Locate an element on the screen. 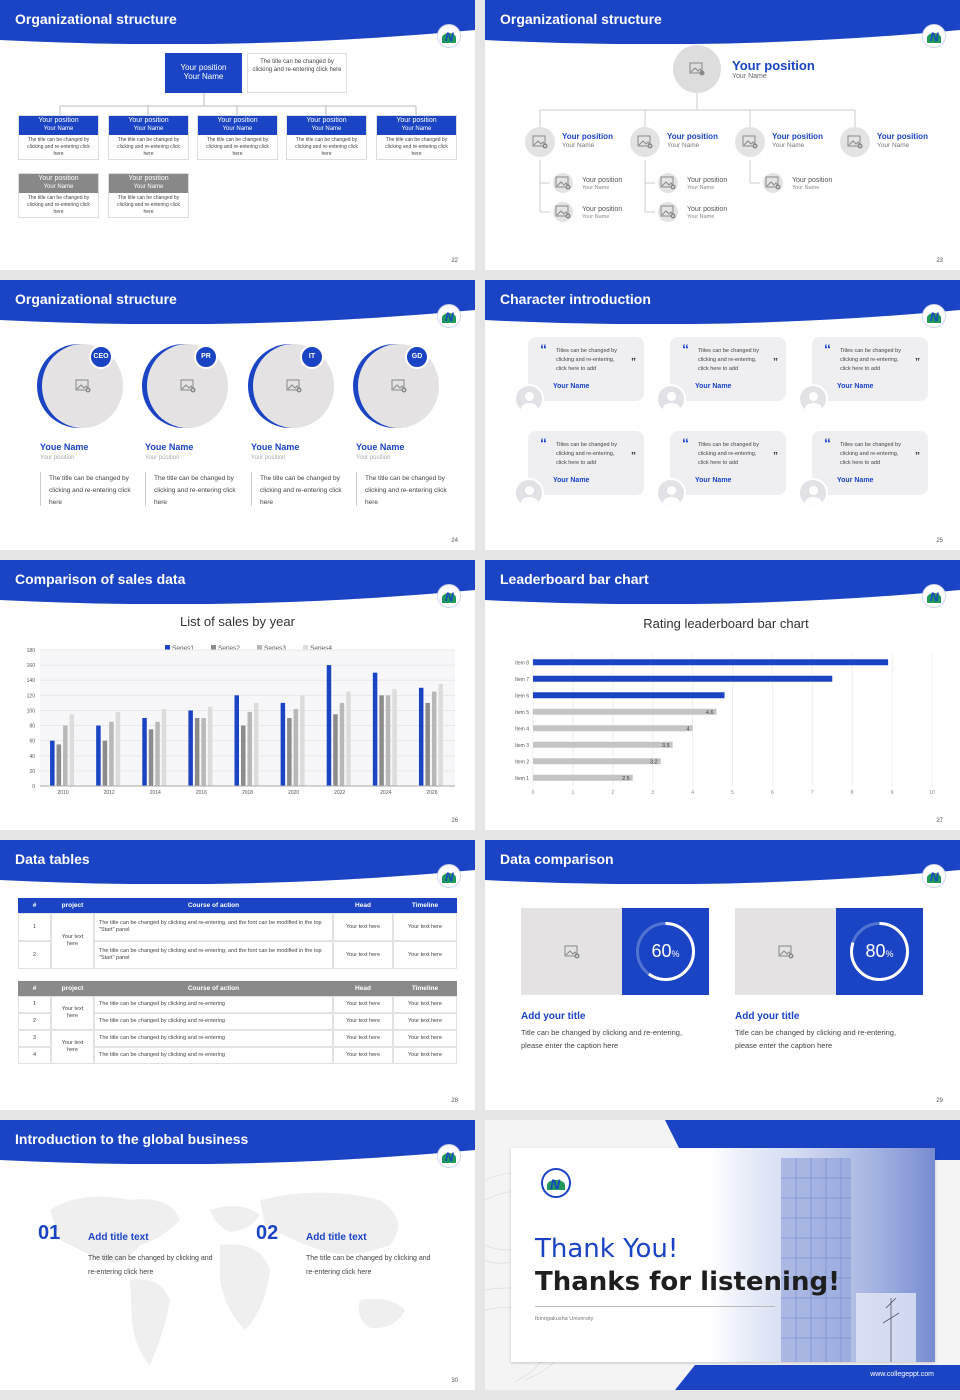  y-tick-label: Item 8 is located at coordinates (522, 663).